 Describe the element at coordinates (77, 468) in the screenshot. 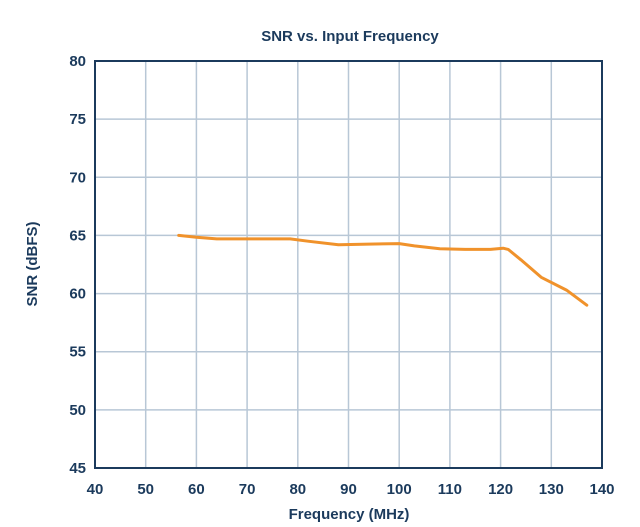

I see `y-tick-label: 45` at that location.